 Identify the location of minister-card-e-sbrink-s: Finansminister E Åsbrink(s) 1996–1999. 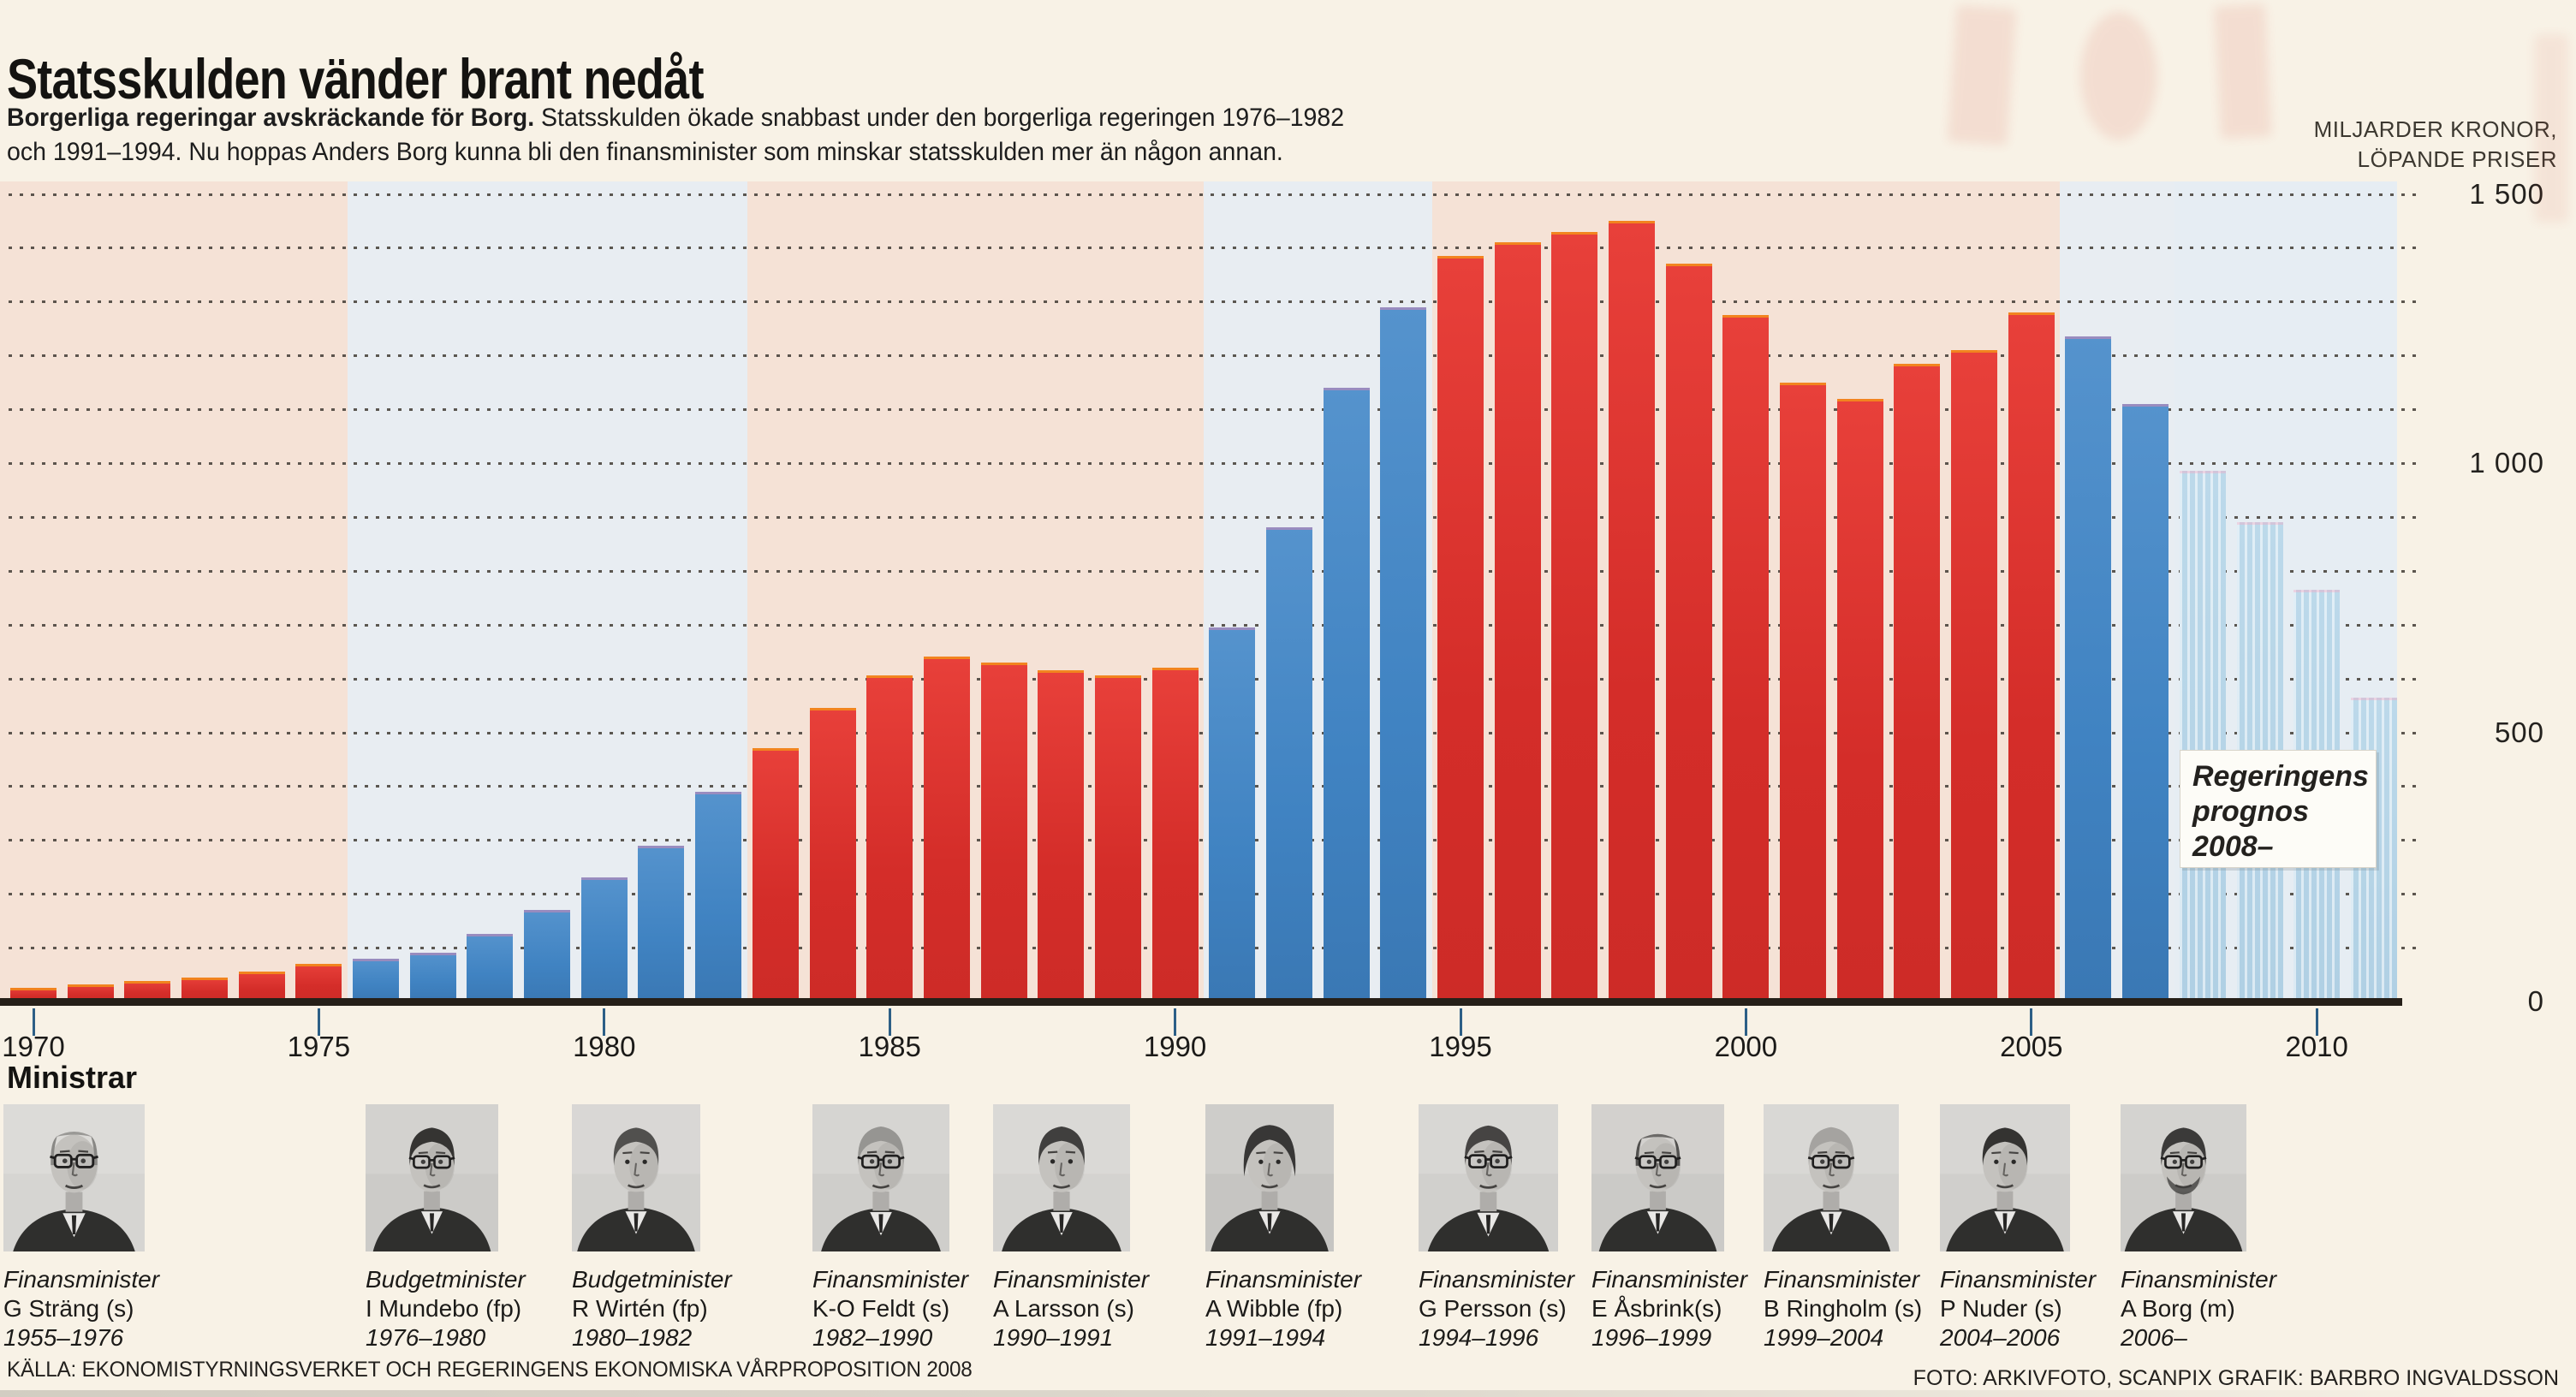
(1669, 1228).